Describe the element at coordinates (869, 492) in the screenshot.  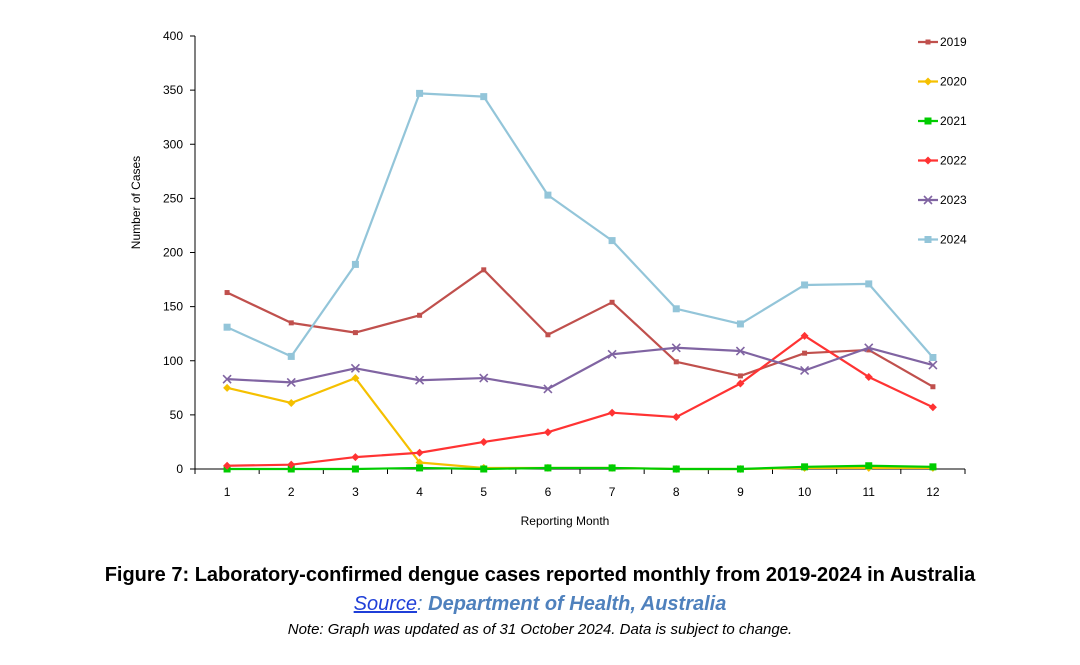
I see `x-tick-label: 11` at that location.